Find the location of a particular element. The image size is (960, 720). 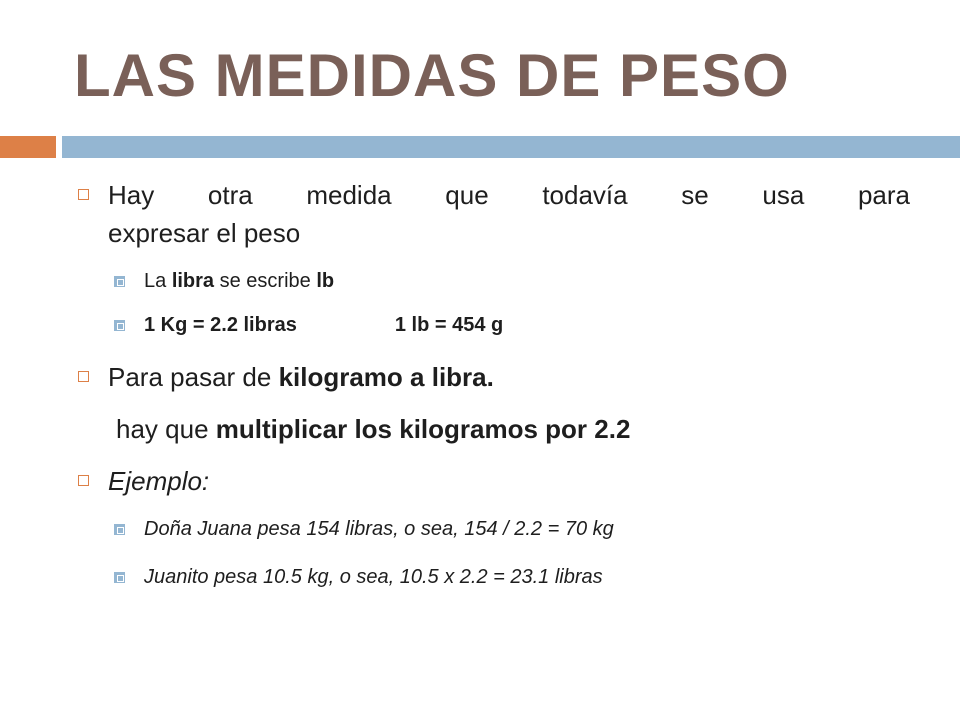

bullet-conversion: Para pasar de kilogramo a libra. is located at coordinates (491, 377).